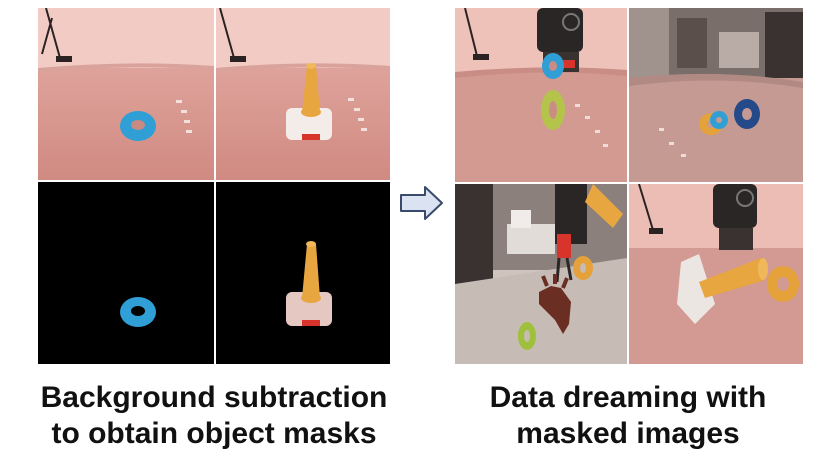 This screenshot has height=466, width=814. What do you see at coordinates (422, 203) in the screenshot?
I see `right-arrow-icon` at bounding box center [422, 203].